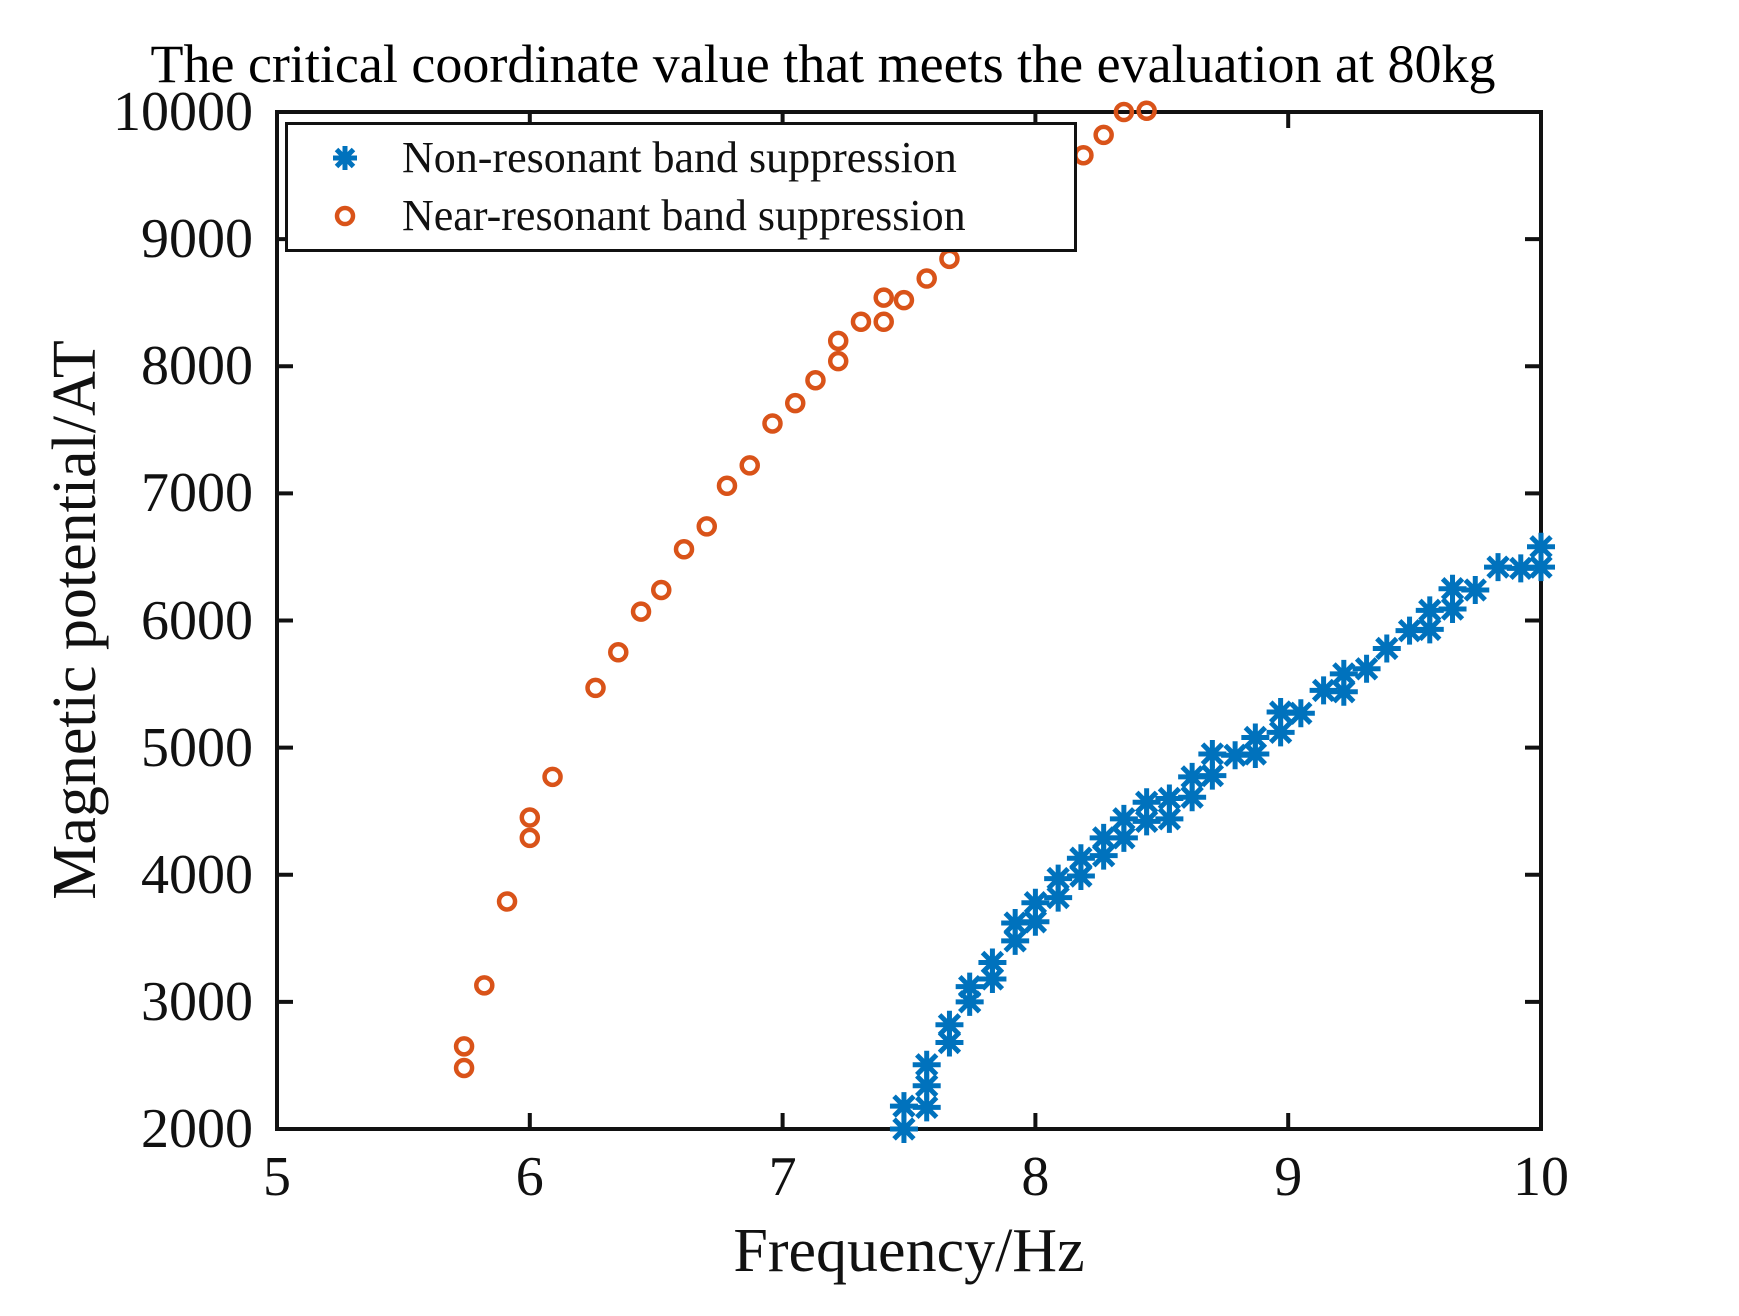 The height and width of the screenshot is (1316, 1739). I want to click on legend-item-nonresonant: Non-resonant band suppression, so click(681, 158).